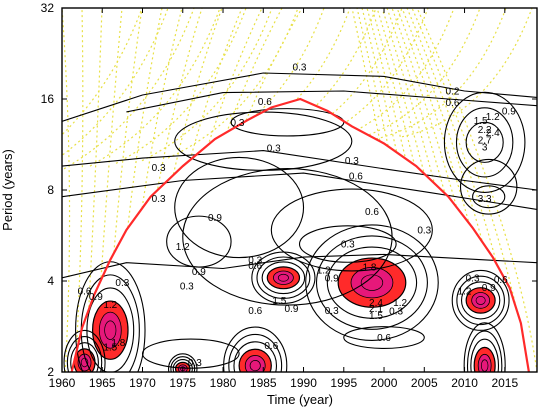  Describe the element at coordinates (62, 383) in the screenshot. I see `x-tick-label: 1960` at that location.